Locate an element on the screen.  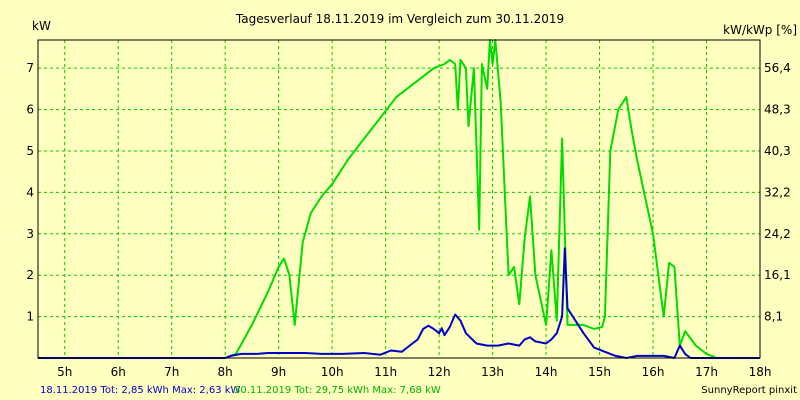
footer-credit: SunnyReport pinxit is located at coordinates (749, 390).